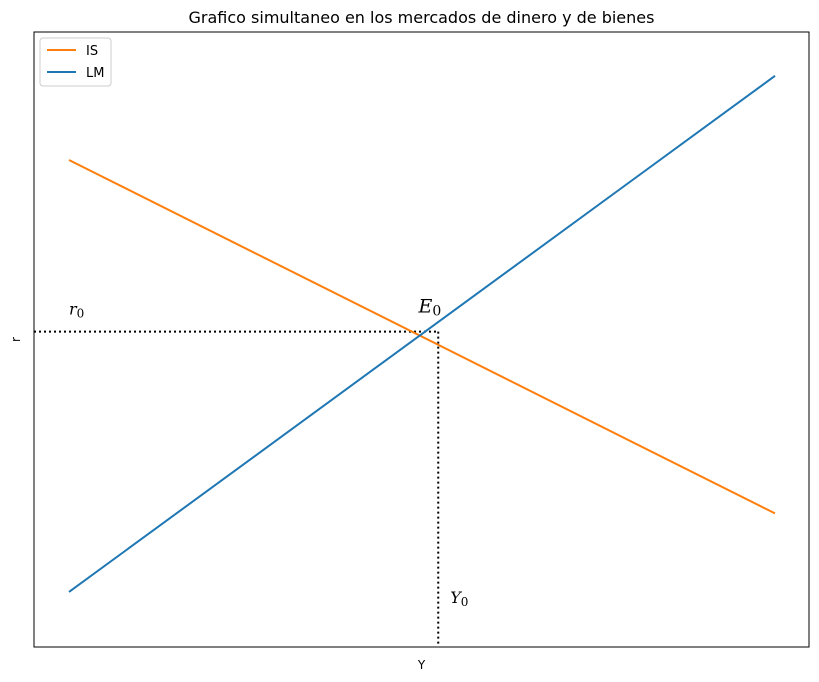 This screenshot has width=819, height=682. I want to click on annotation-r0: r0, so click(76, 309).